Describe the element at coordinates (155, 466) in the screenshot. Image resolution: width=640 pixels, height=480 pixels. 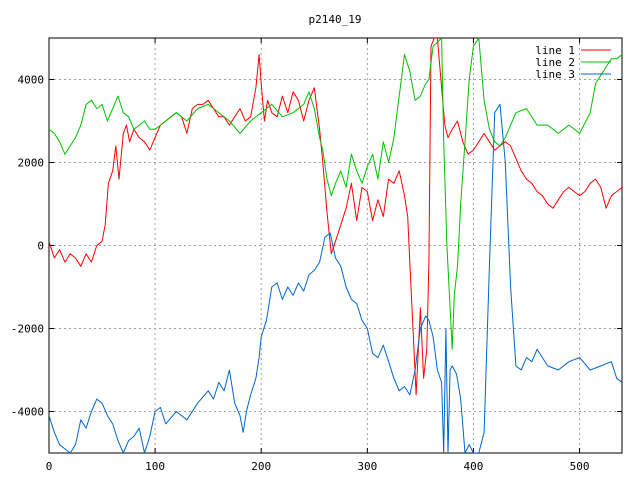
I see `x-tick-label: 100` at that location.